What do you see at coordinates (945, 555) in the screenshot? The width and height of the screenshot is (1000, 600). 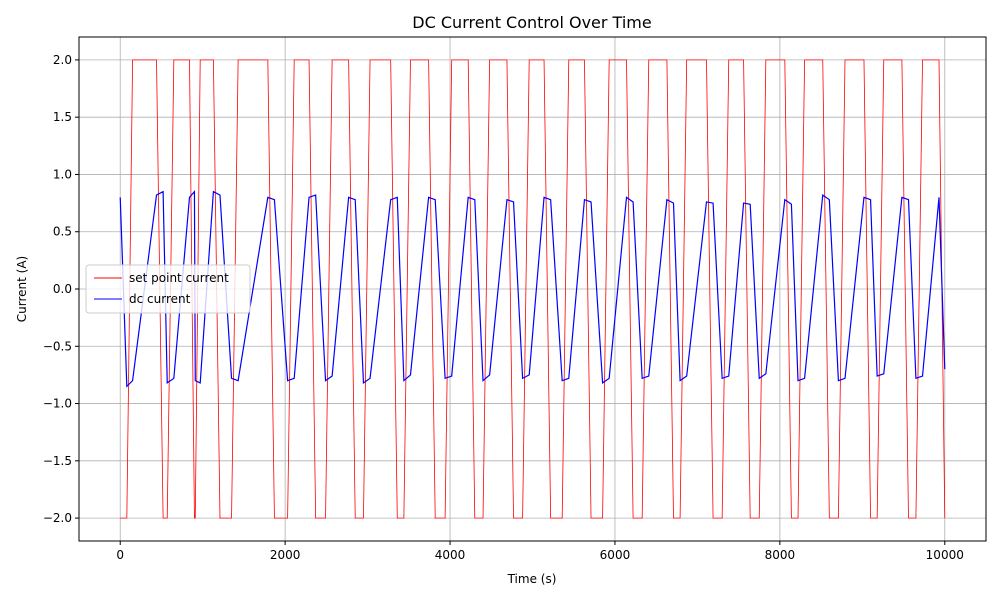 I see `x-tick-label: 10000` at bounding box center [945, 555].